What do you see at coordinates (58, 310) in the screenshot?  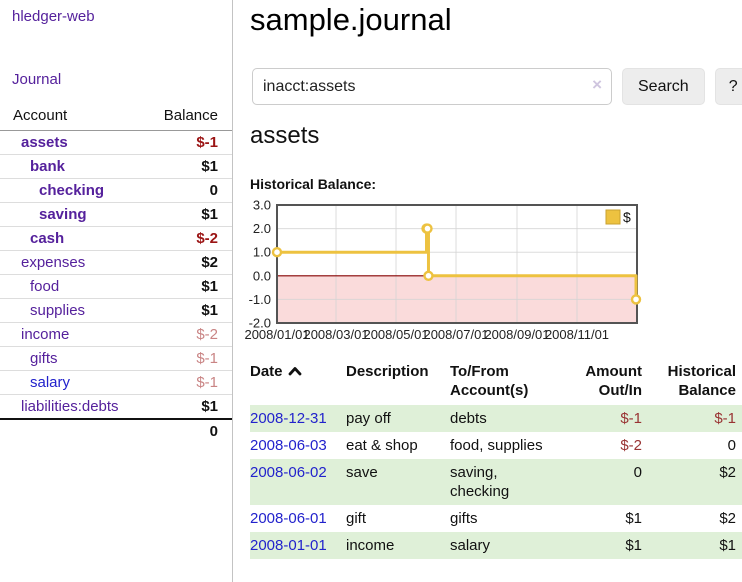 I see `account-link: supplies` at bounding box center [58, 310].